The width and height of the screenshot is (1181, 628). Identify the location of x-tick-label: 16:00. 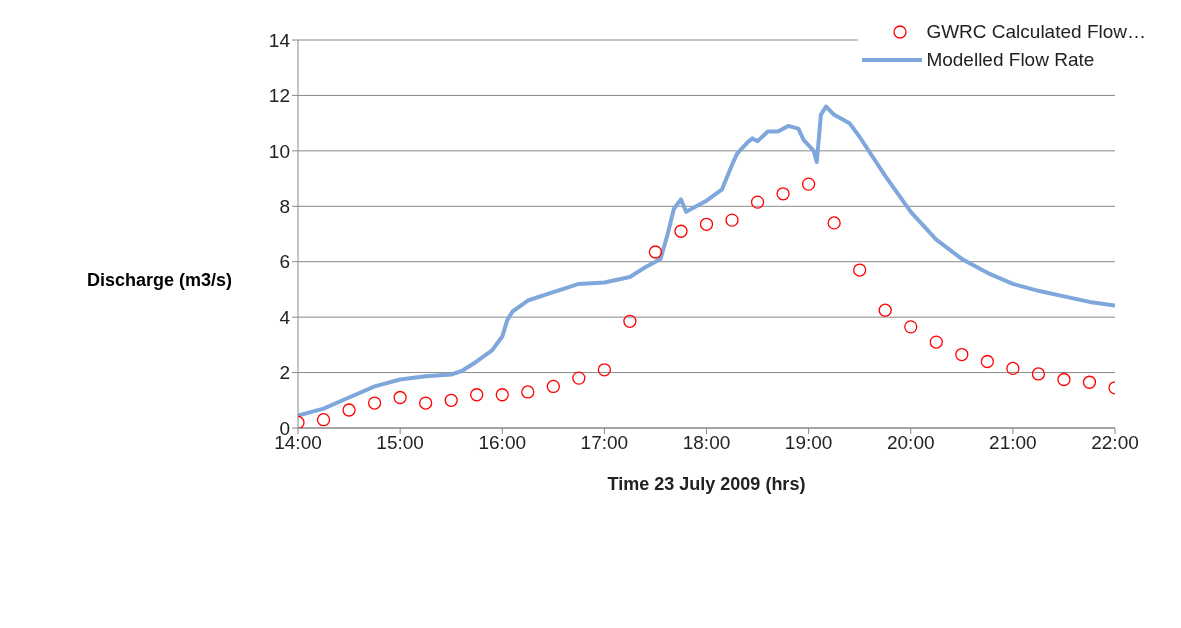
(502, 443).